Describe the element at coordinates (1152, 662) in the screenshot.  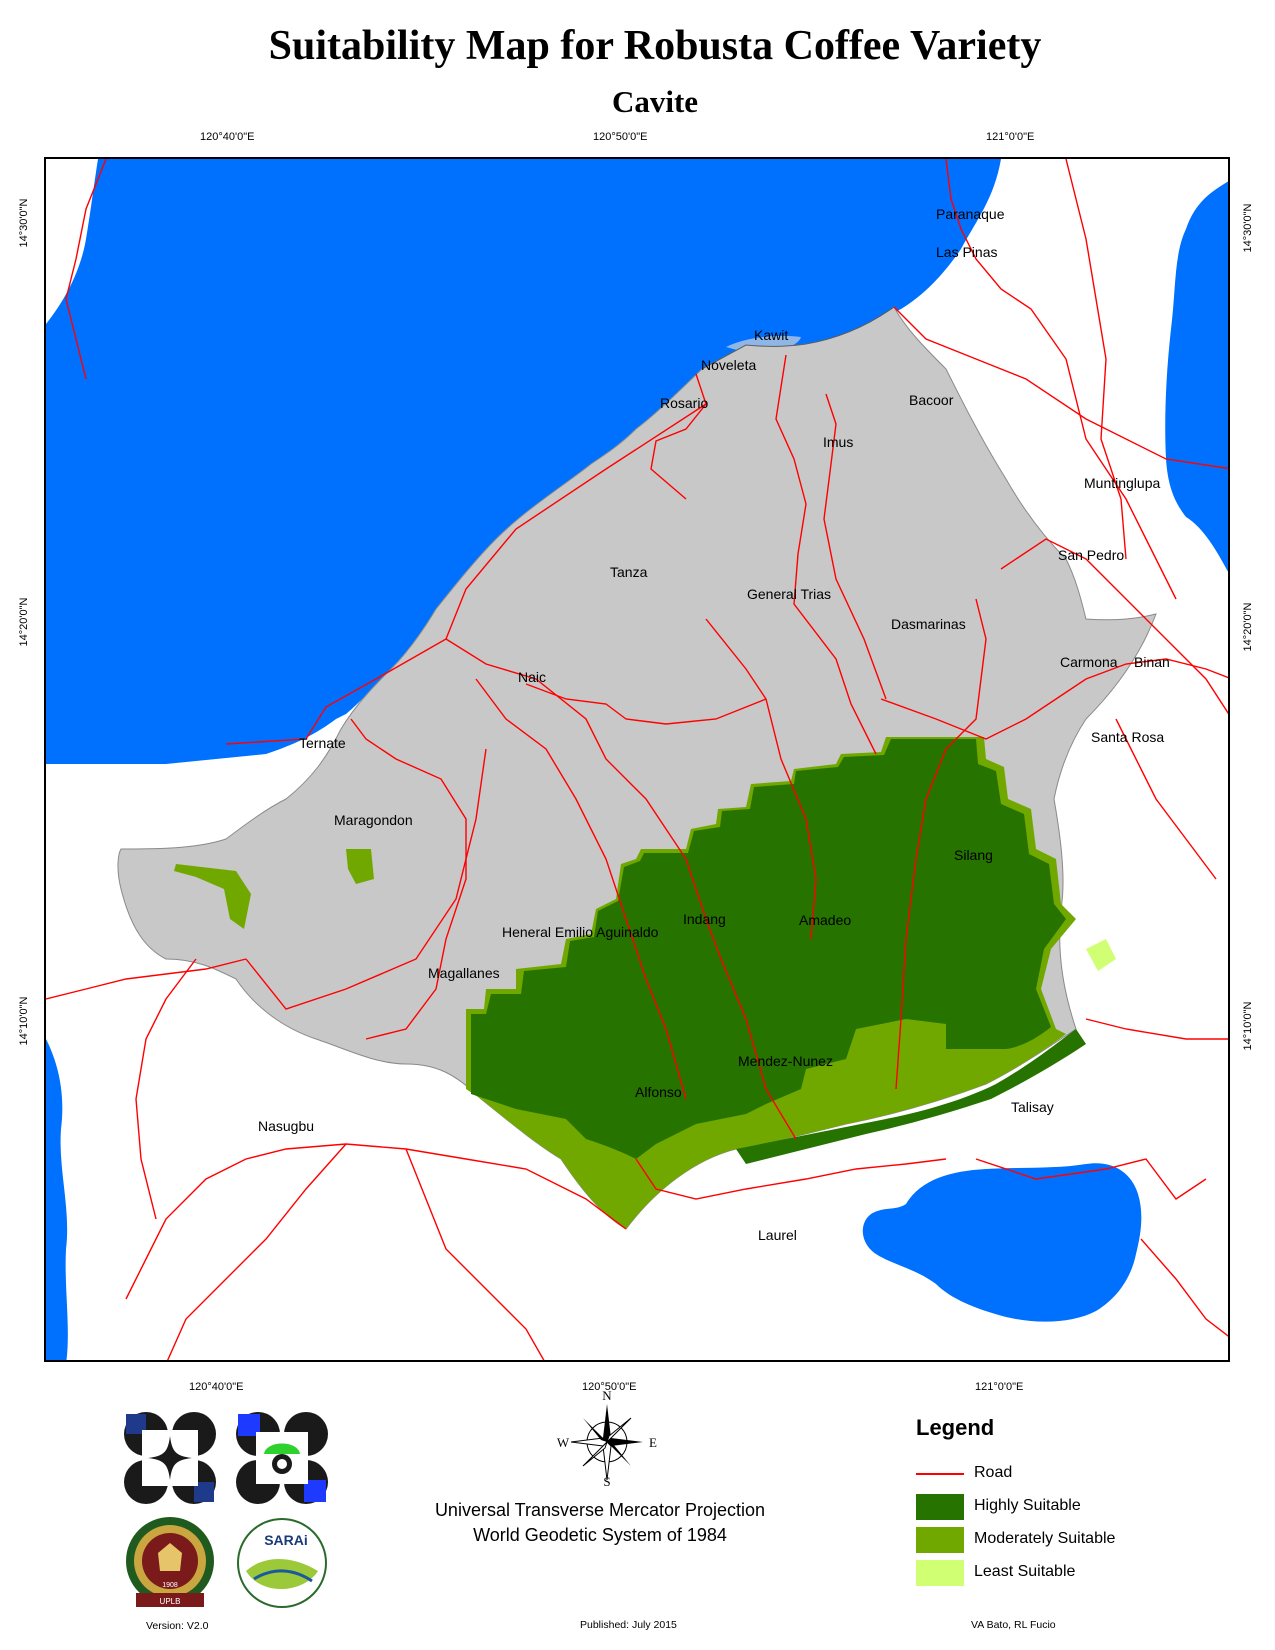
I see `label-binan: Binan` at that location.